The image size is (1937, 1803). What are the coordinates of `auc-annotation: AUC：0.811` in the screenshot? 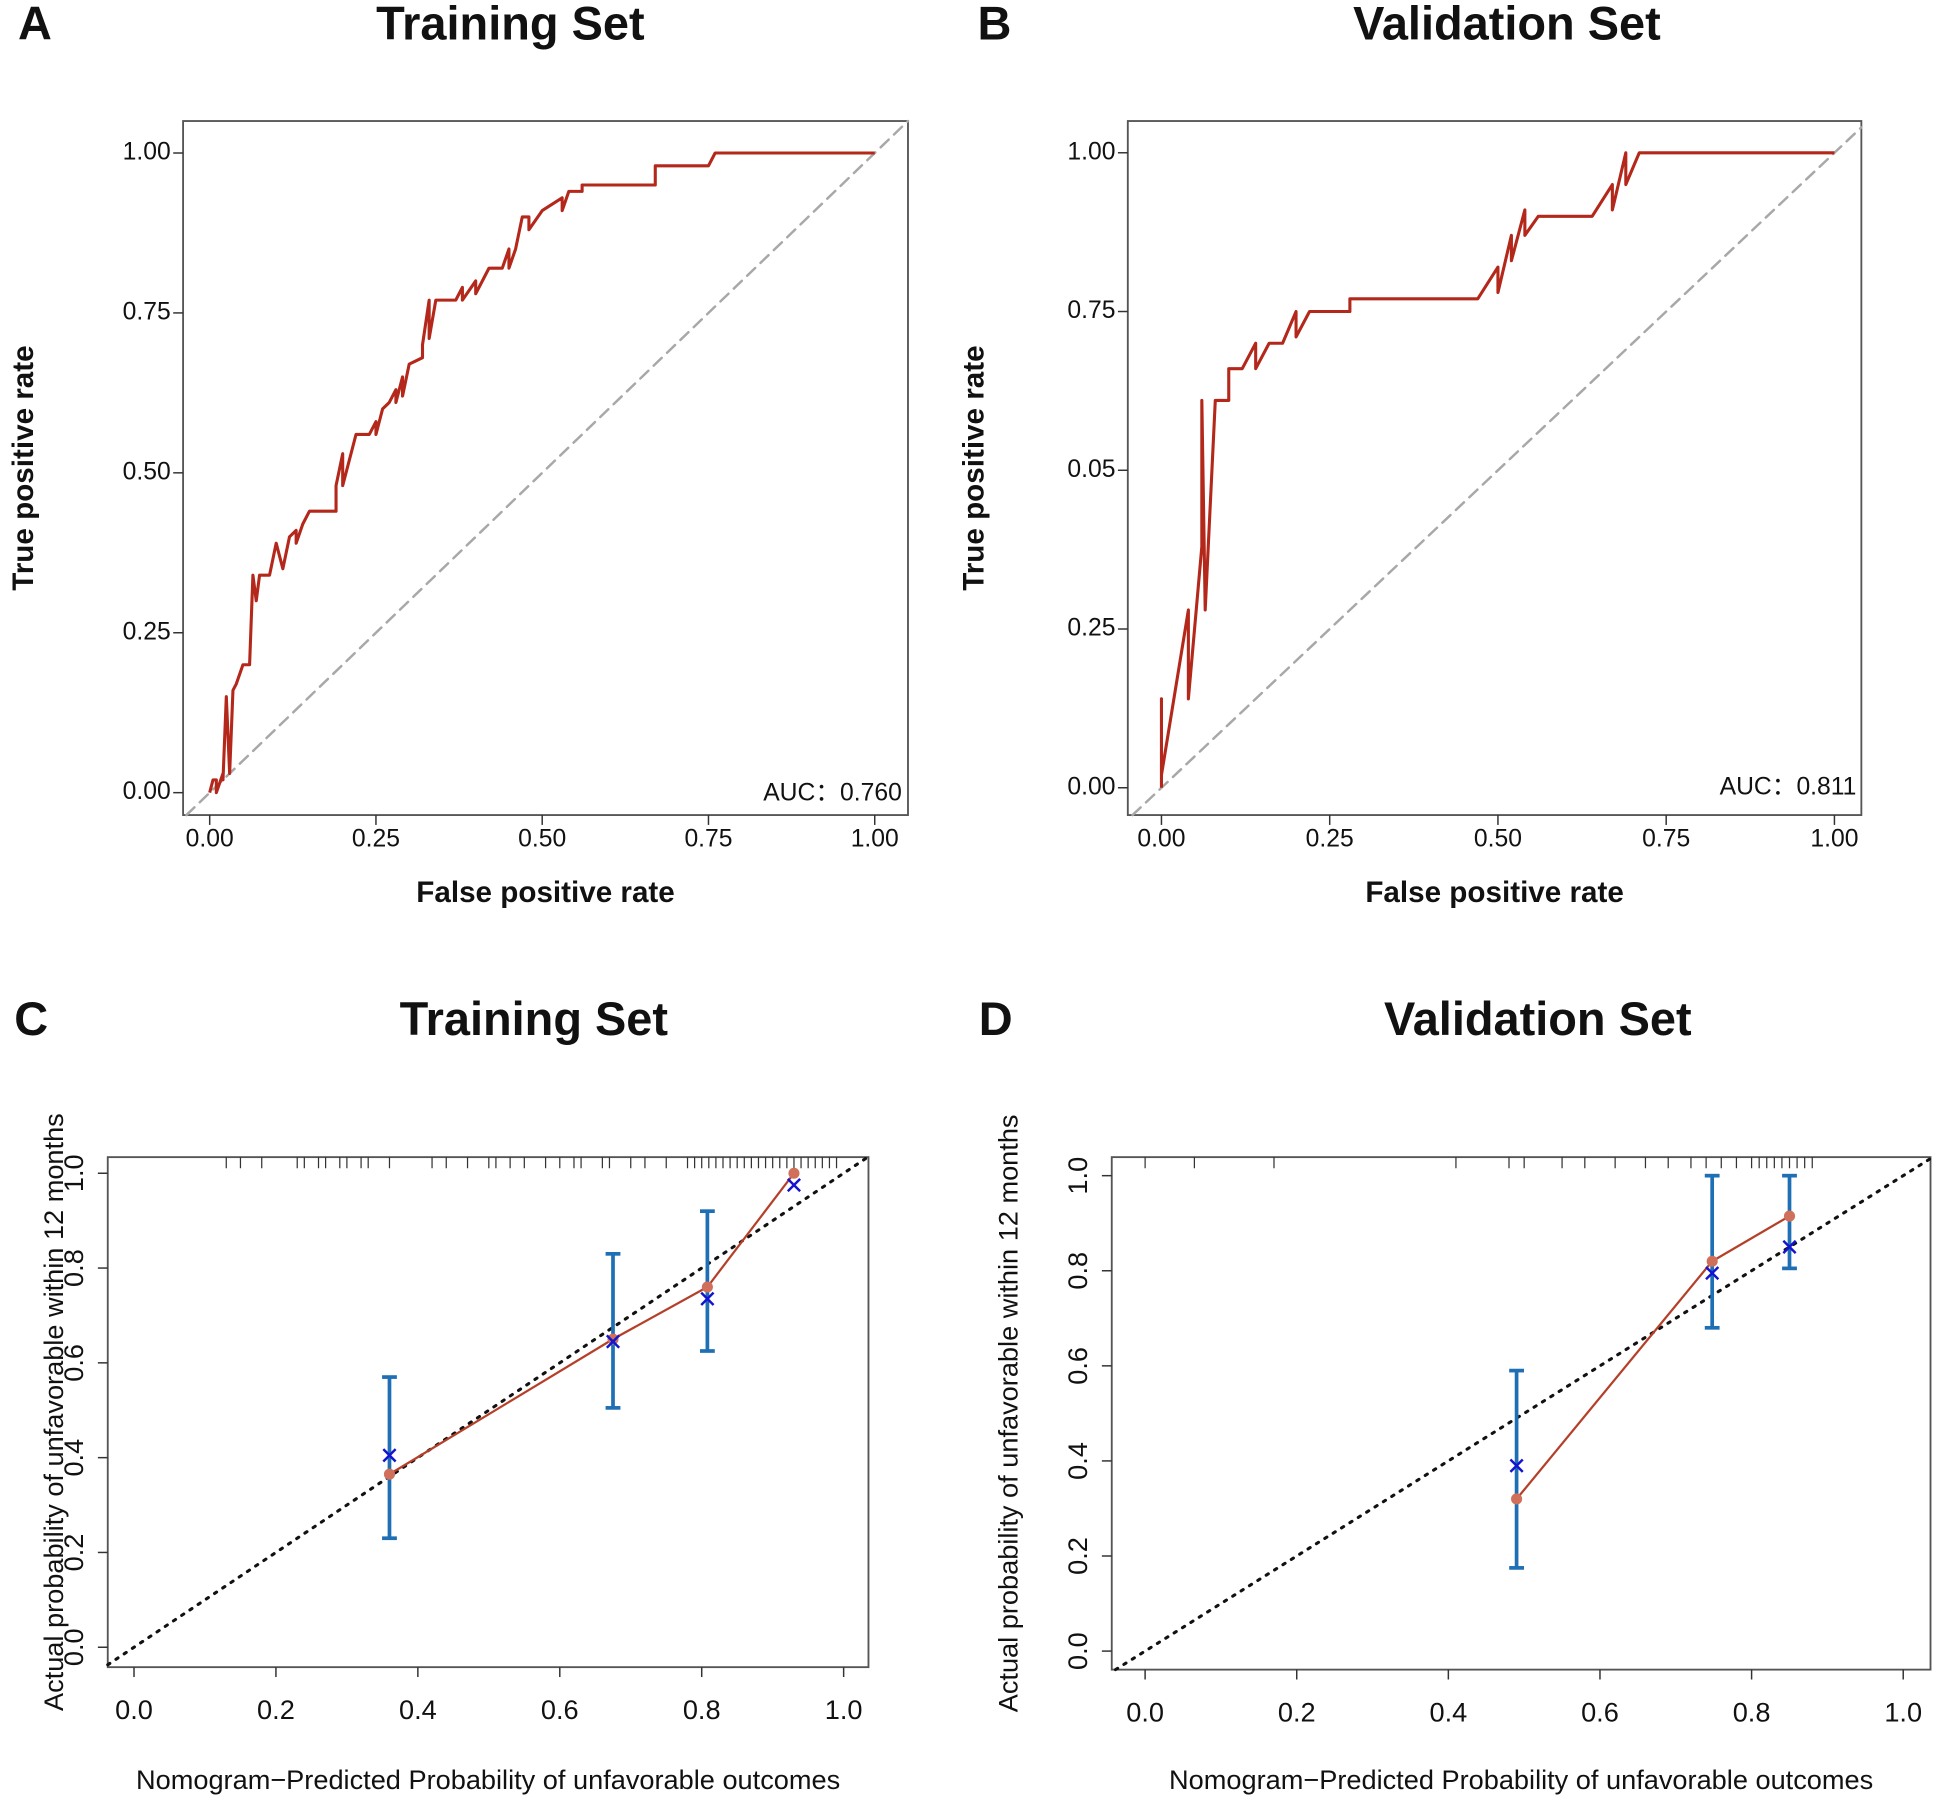 It's located at (1788, 786).